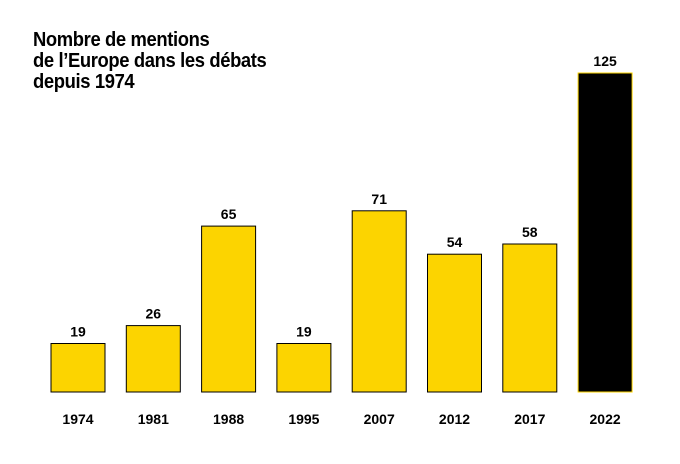 The width and height of the screenshot is (680, 464). What do you see at coordinates (530, 232) in the screenshot?
I see `value-label-2017: 58` at bounding box center [530, 232].